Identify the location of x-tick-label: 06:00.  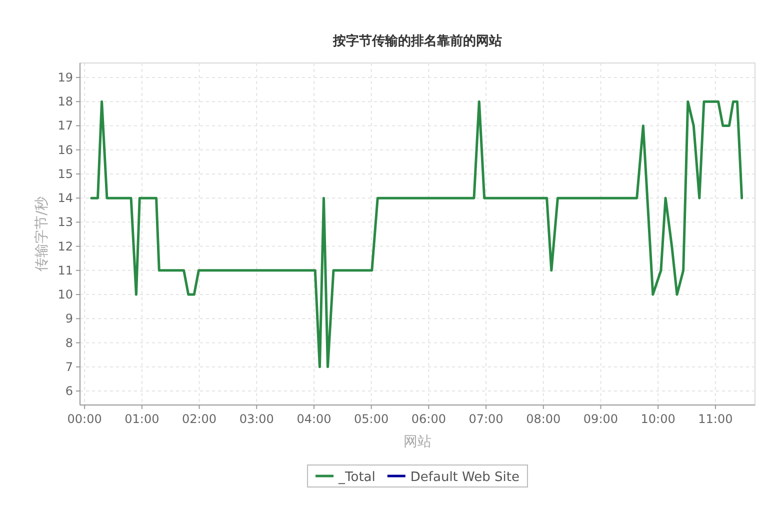
(428, 419).